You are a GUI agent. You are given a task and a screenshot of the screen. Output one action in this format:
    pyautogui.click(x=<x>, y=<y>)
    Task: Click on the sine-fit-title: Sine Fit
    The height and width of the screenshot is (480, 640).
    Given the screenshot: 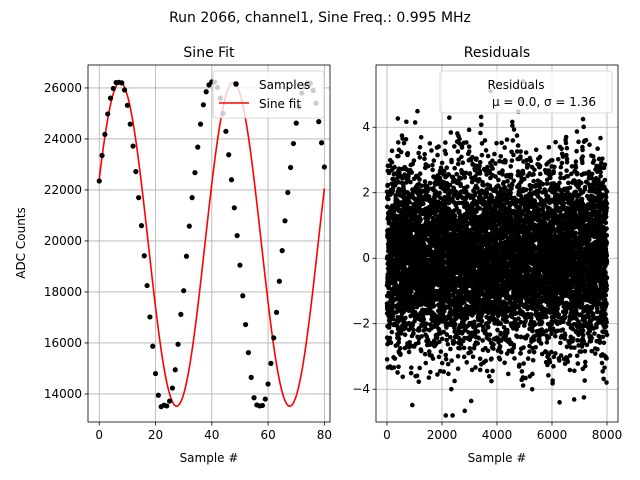 What is the action you would take?
    pyautogui.click(x=209, y=53)
    